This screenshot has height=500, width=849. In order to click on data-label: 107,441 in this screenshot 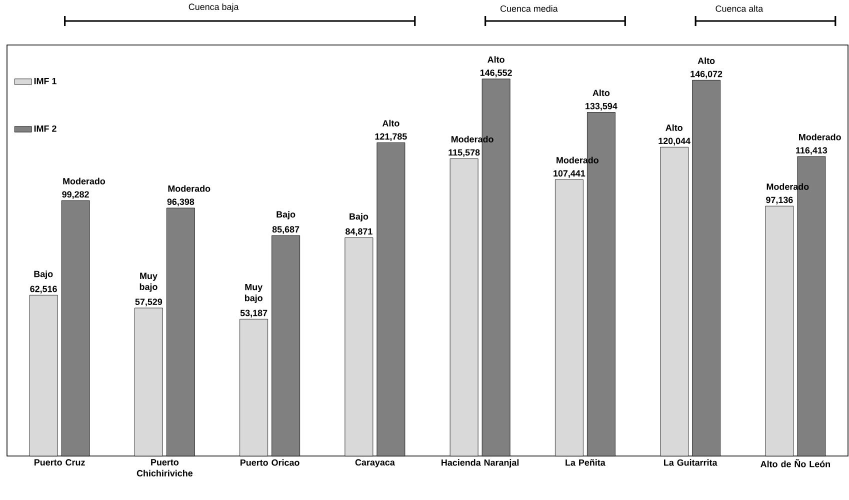, I will do `click(570, 174)`.